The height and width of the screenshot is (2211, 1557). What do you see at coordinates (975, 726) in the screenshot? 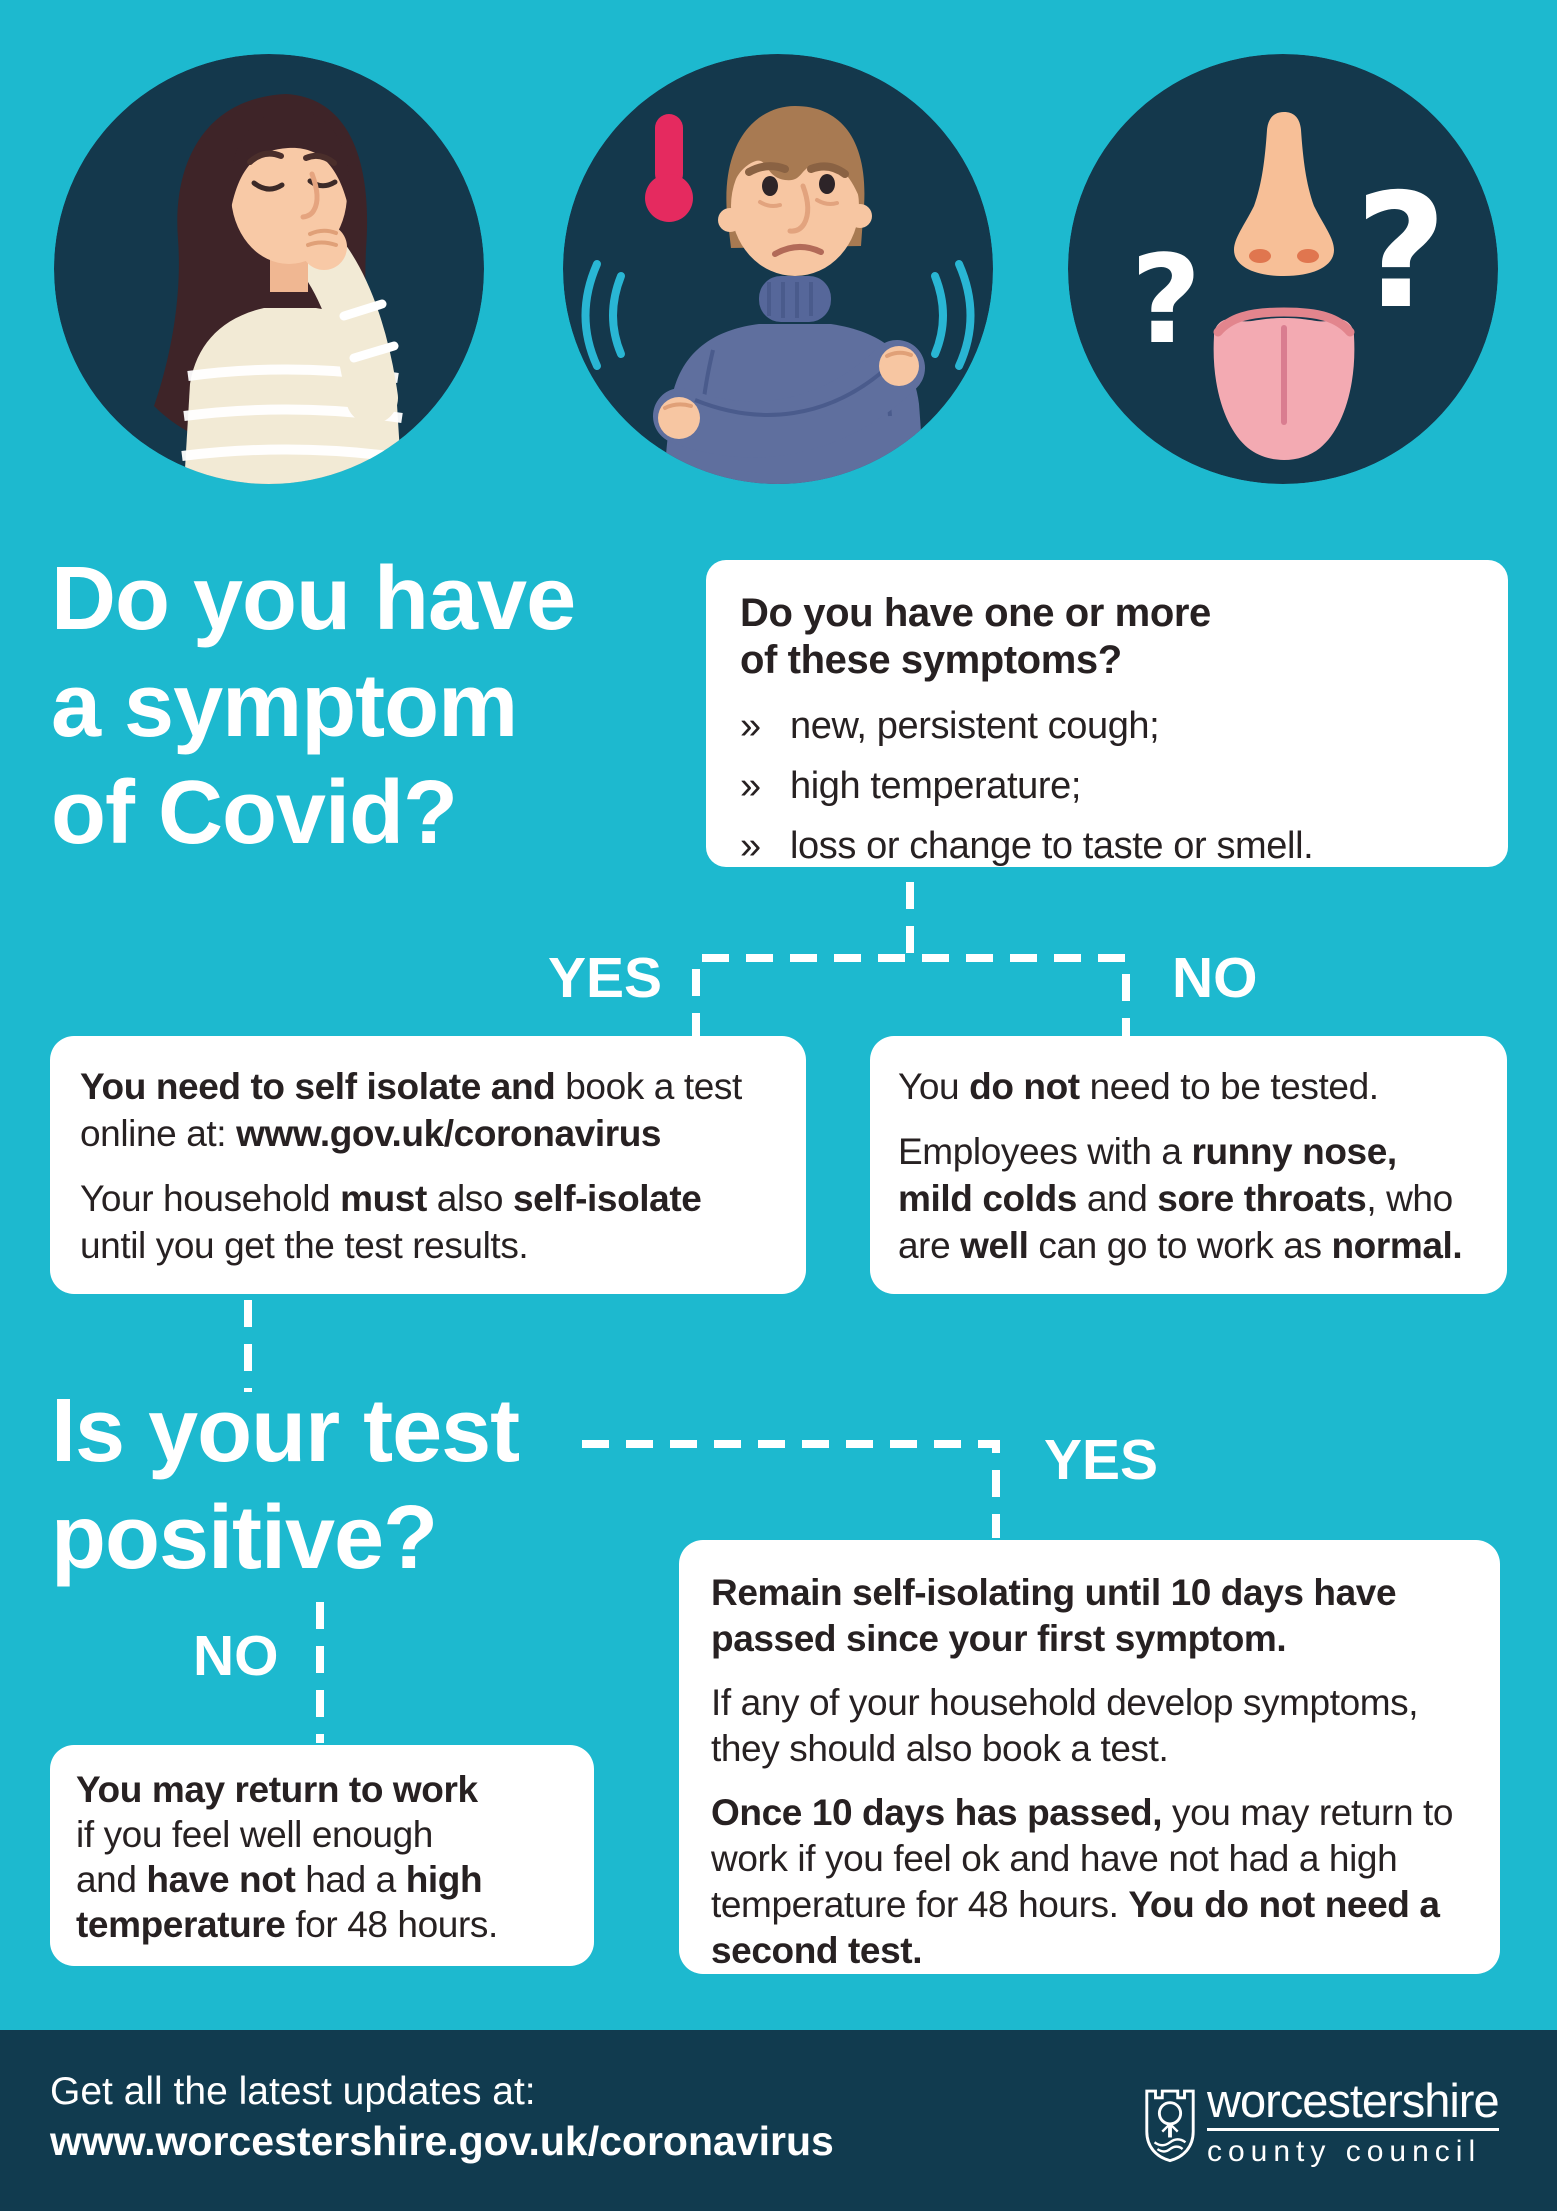
I see `symptom-item-label: new, persistent cough;` at bounding box center [975, 726].